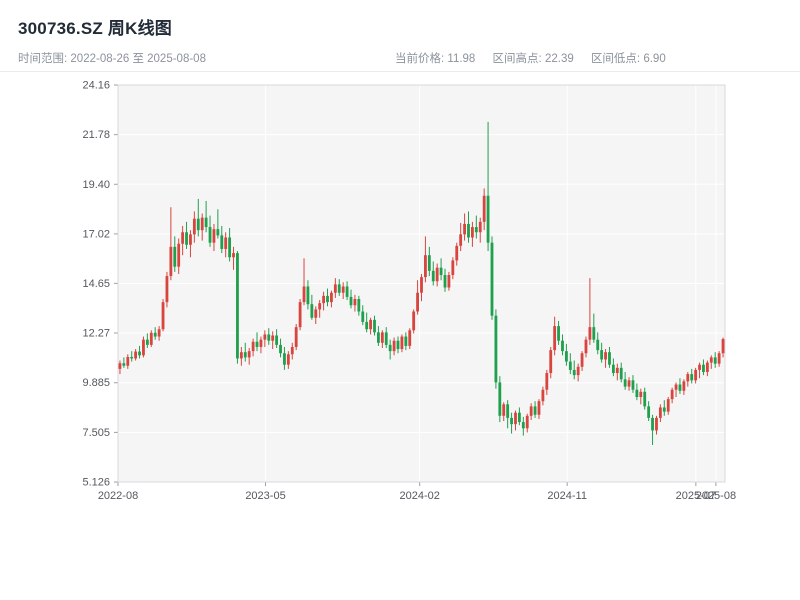  Describe the element at coordinates (96, 284) in the screenshot. I see `svg-text: 14.65` at that location.